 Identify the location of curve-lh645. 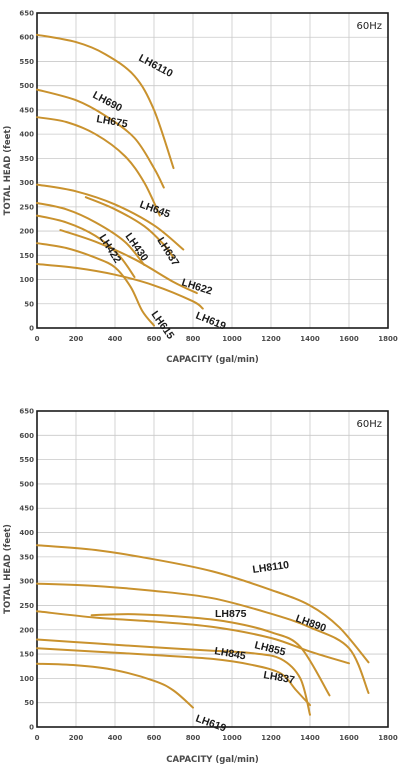
(110, 217).